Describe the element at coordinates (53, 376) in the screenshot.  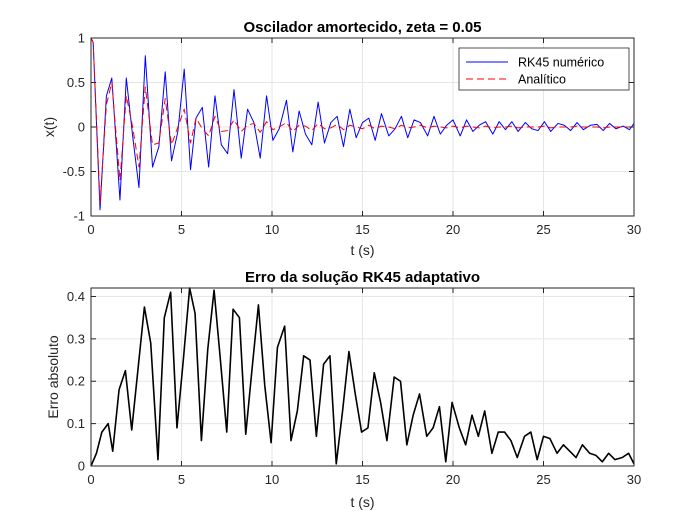
I see `bottom-y-axis-label: Erro absoluto` at that location.